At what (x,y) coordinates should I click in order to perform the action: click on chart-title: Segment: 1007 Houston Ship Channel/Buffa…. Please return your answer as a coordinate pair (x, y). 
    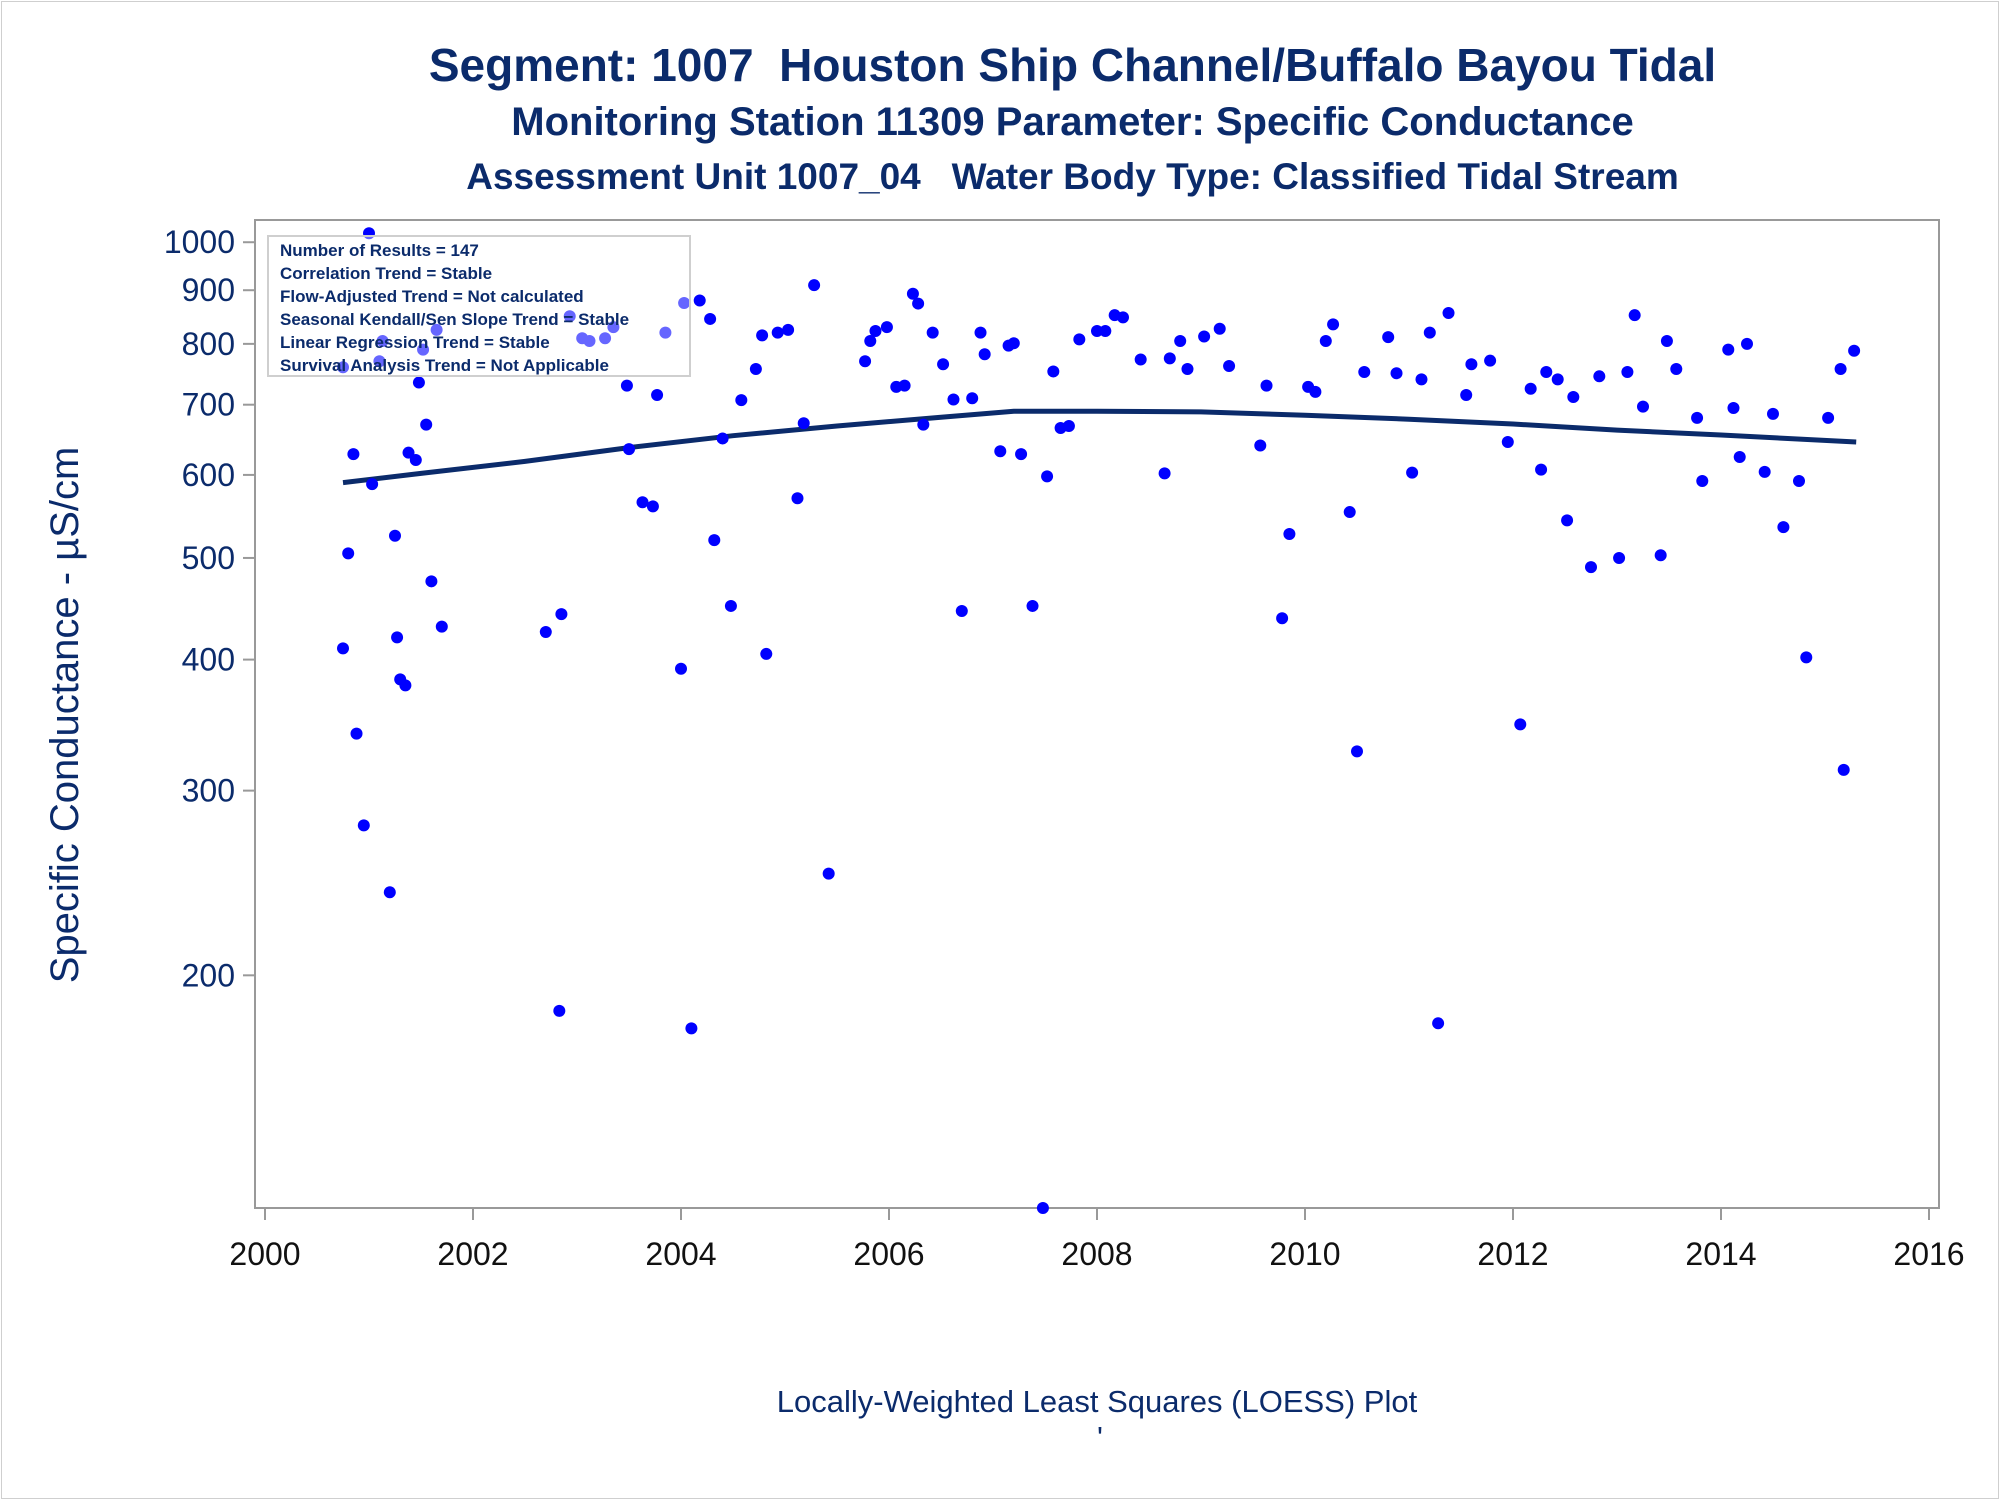
    Looking at the image, I should click on (1072, 65).